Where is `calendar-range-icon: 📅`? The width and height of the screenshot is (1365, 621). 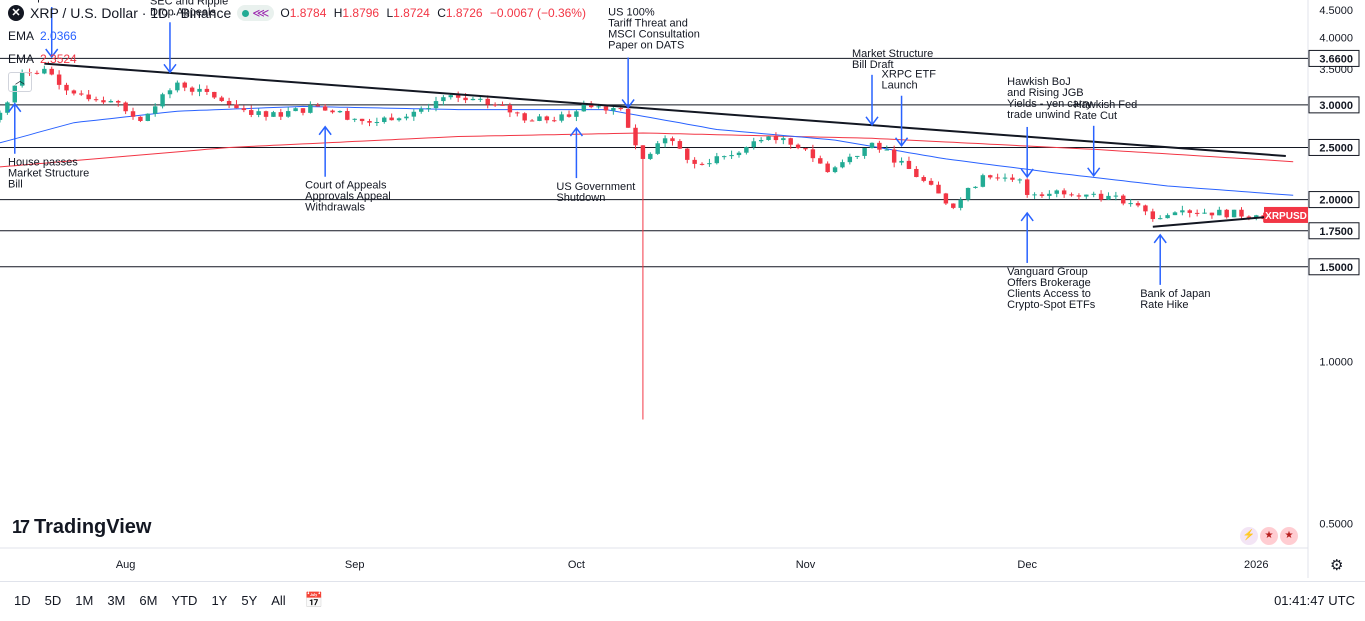 calendar-range-icon: 📅 is located at coordinates (314, 600).